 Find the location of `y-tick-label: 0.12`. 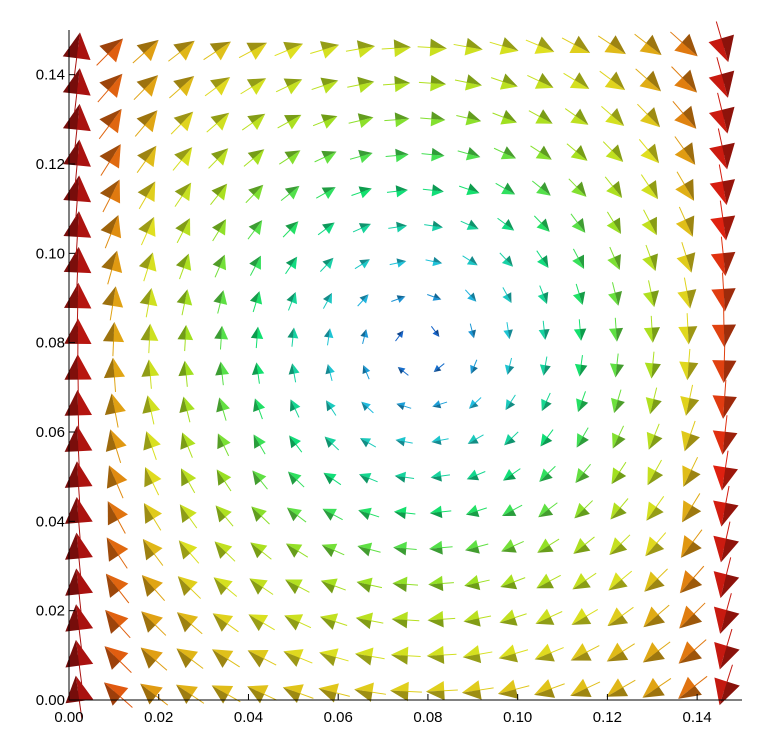

y-tick-label: 0.12 is located at coordinates (50, 164).